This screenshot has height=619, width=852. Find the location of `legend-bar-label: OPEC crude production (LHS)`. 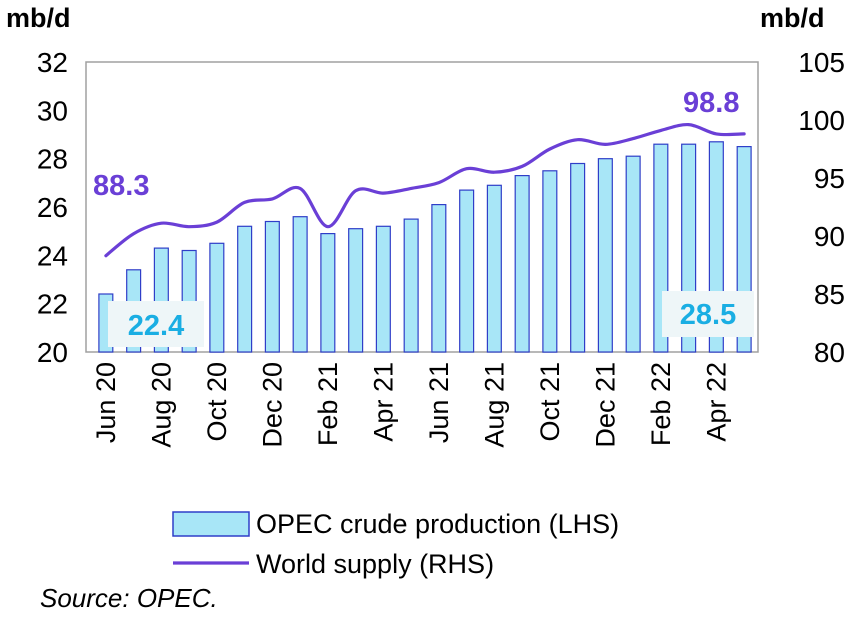

legend-bar-label: OPEC crude production (LHS) is located at coordinates (437, 524).